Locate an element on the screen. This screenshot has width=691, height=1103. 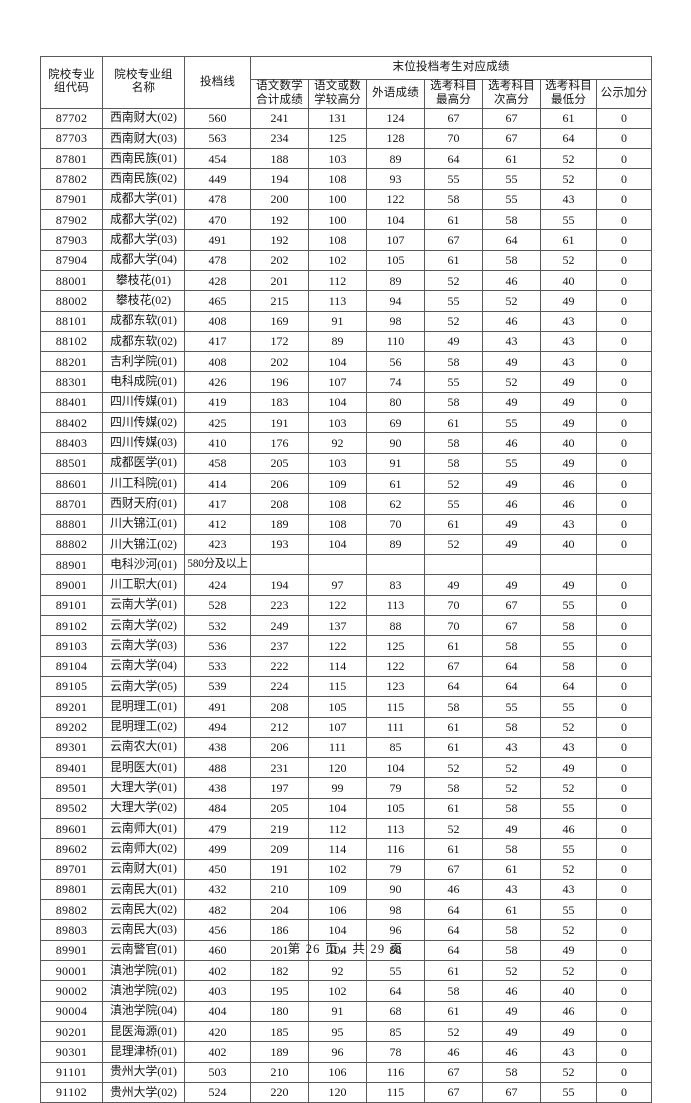
cell-foreign-language: 122 is located at coordinates (395, 199).